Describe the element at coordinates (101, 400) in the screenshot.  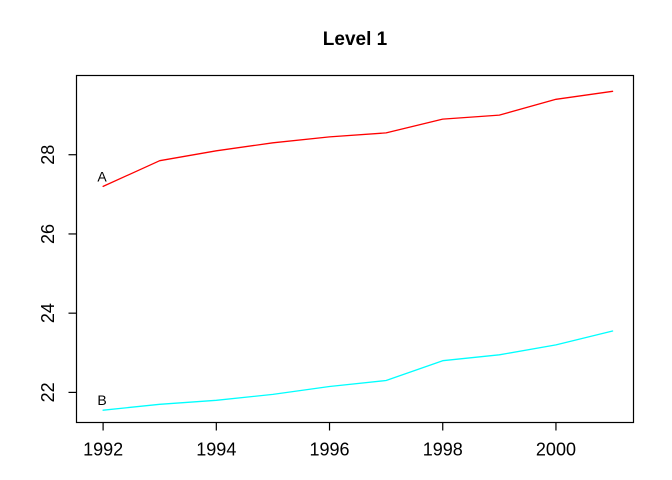
I see `series-start-label-B: B` at that location.